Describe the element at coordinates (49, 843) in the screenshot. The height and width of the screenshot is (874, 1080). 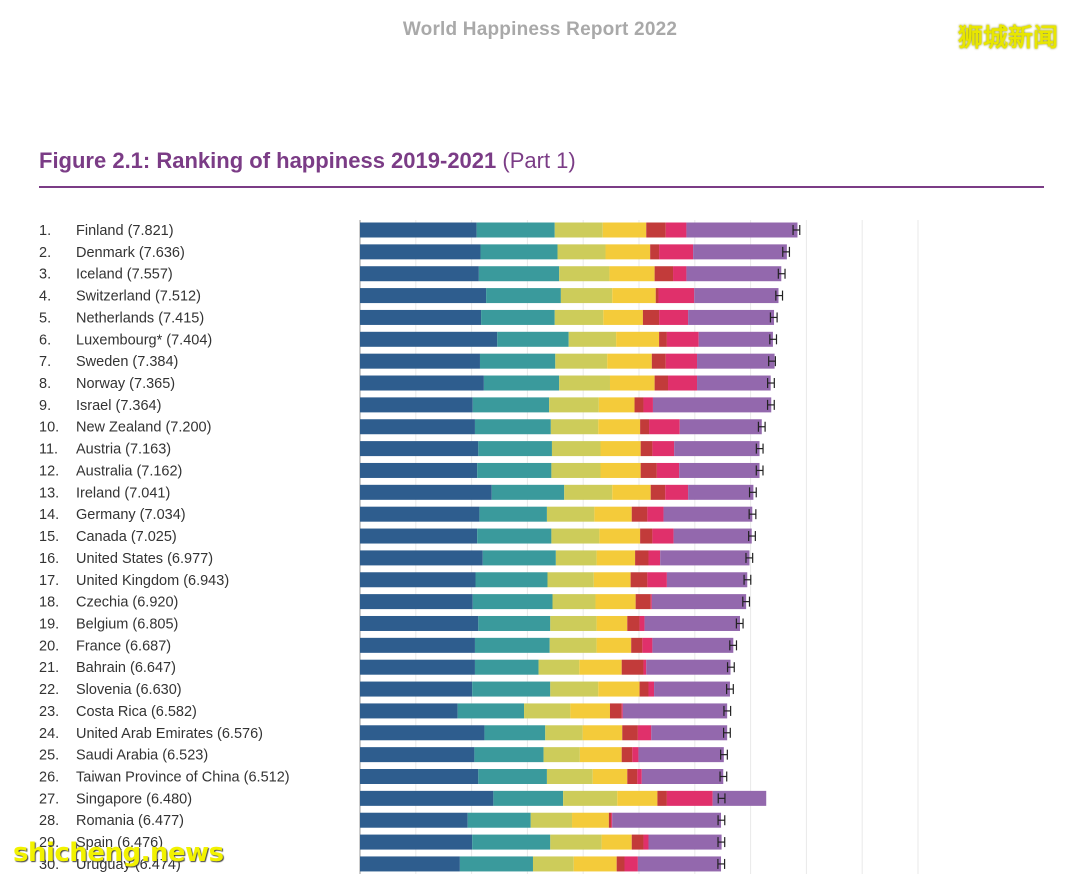
I see `rank-label: 29.` at that location.